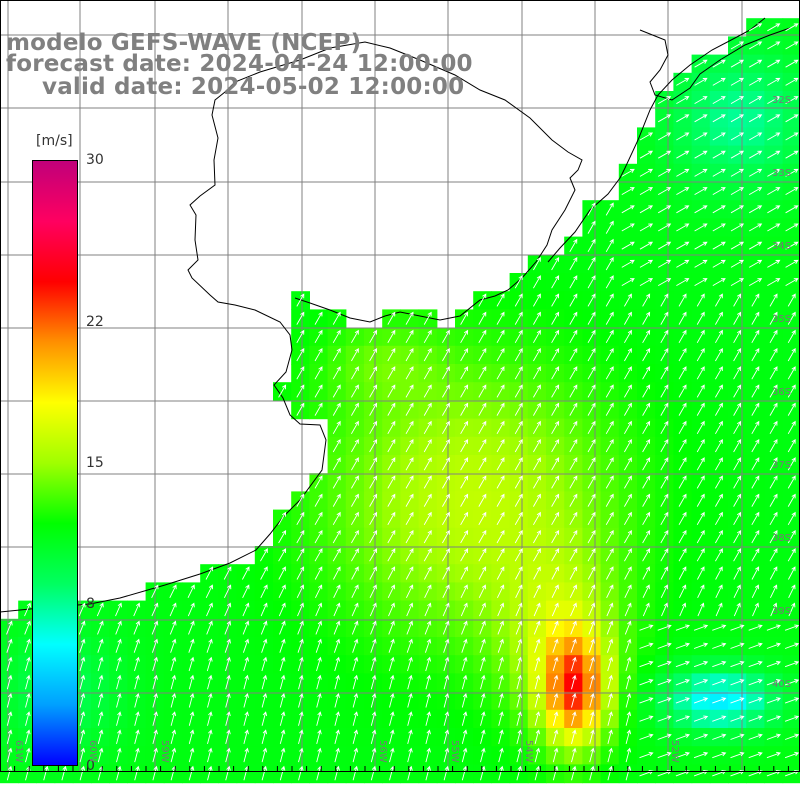 Image resolution: width=800 pixels, height=800 pixels. What do you see at coordinates (782, 684) in the screenshot?
I see `latitude-label: 40S` at bounding box center [782, 684].